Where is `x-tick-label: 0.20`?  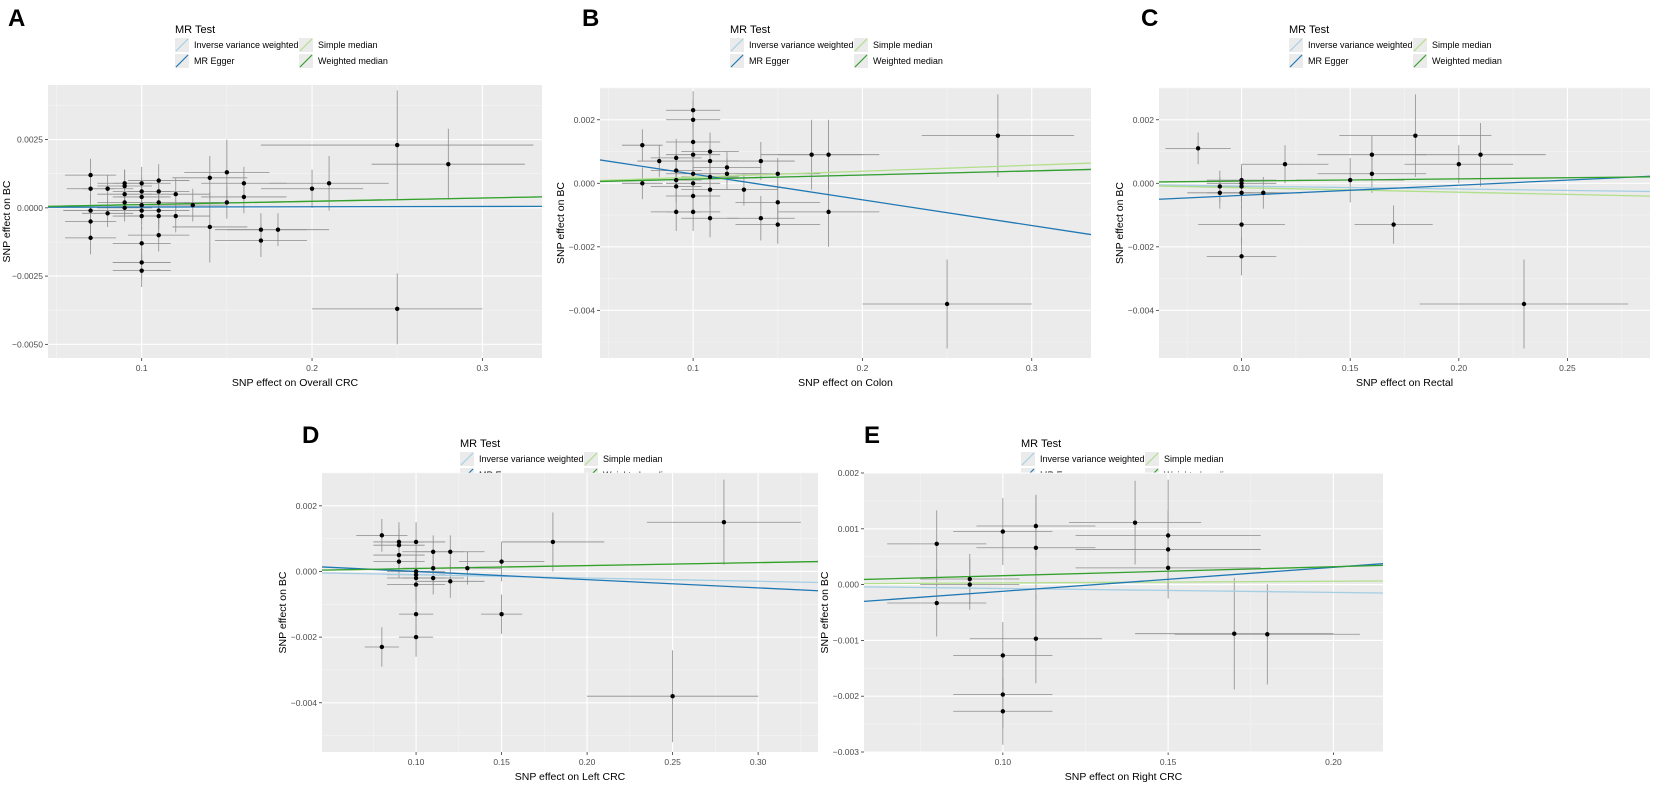
x-tick-label: 0.20 is located at coordinates (1459, 368).